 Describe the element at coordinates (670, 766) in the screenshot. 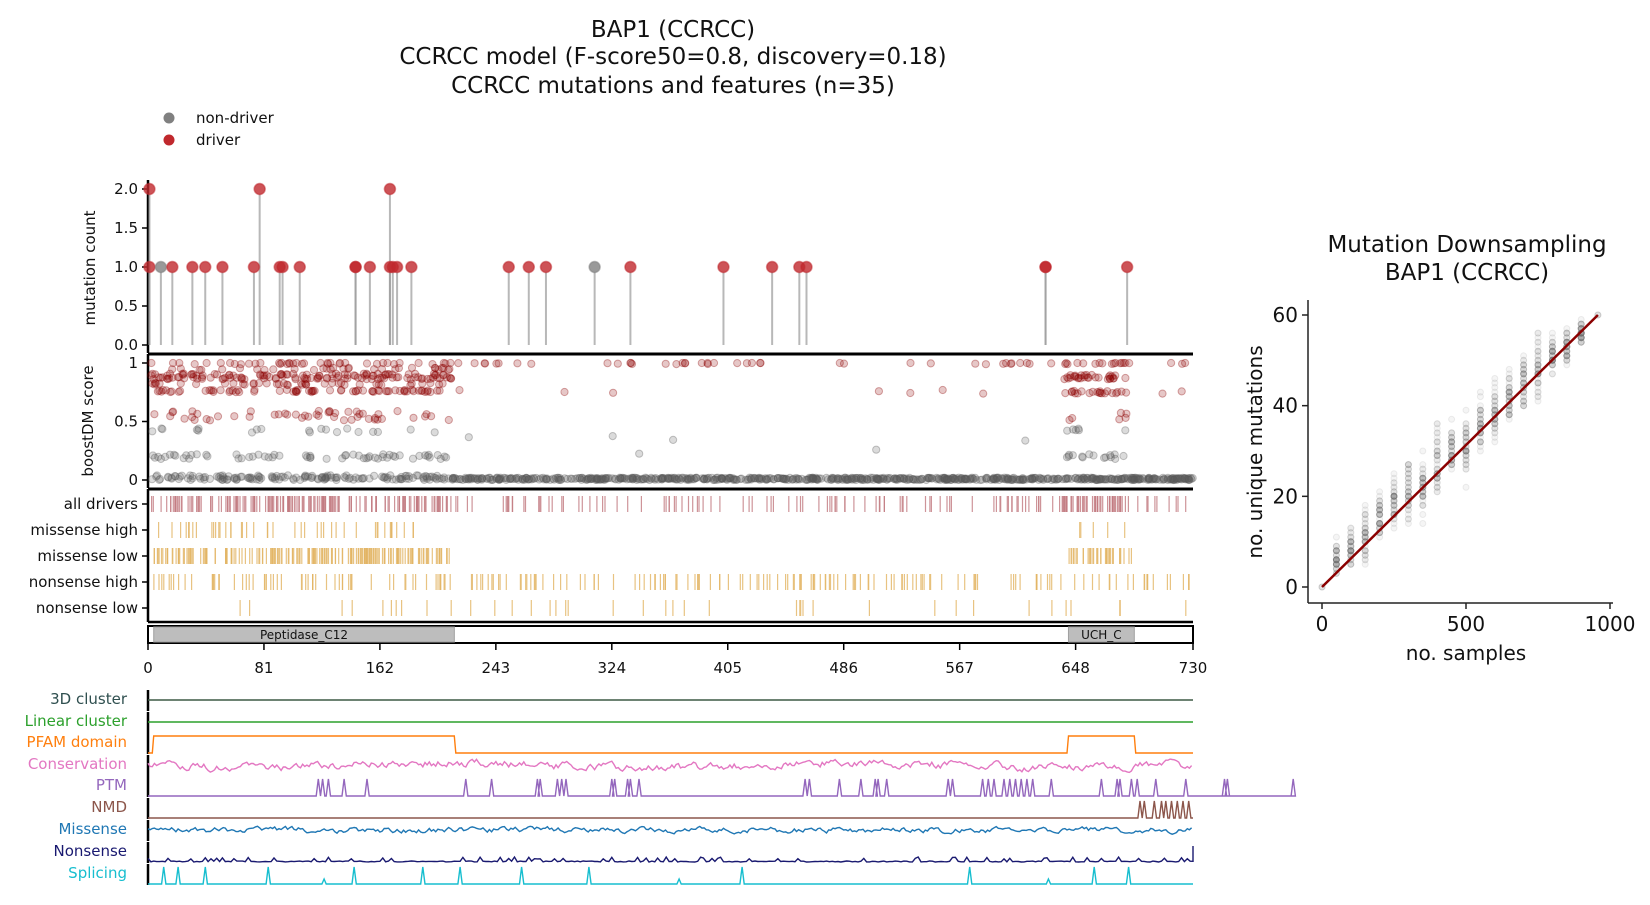

I see `feature-line-conservation` at that location.